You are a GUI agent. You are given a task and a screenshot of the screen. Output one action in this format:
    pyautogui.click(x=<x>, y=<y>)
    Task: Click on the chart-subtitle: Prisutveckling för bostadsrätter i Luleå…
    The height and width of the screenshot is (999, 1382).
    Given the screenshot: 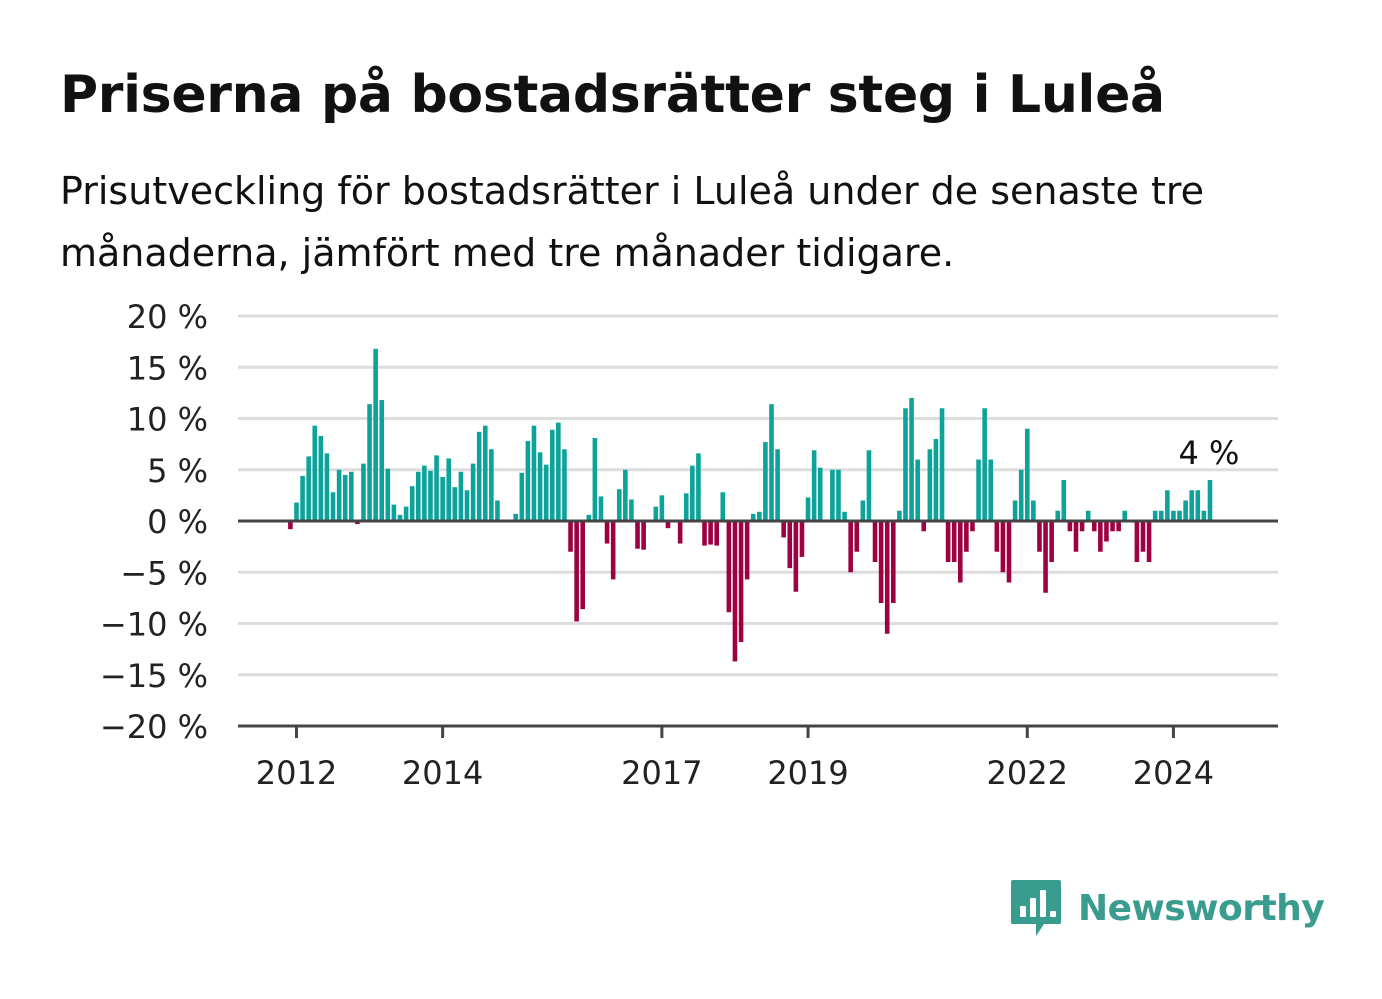 What is the action you would take?
    pyautogui.click(x=632, y=222)
    